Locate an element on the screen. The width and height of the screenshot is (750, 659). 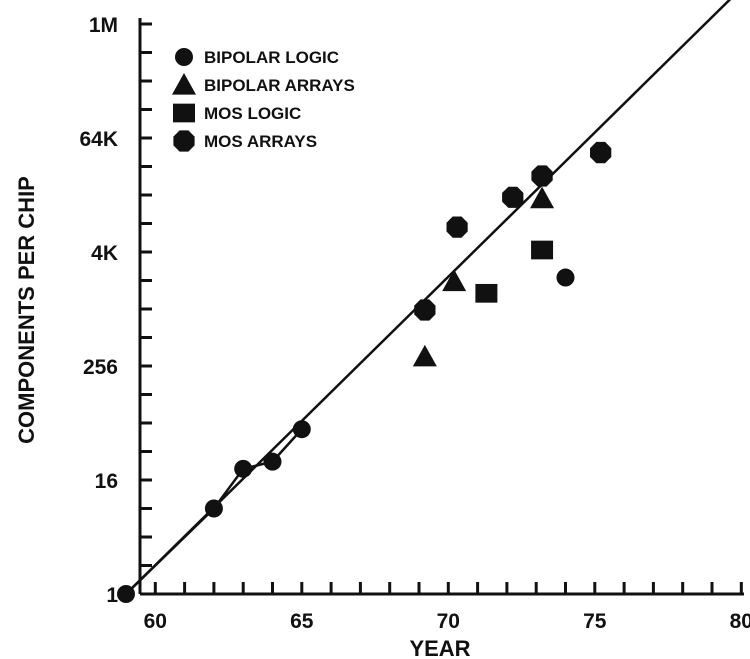
x-tick-label: 70 is located at coordinates (448, 621).